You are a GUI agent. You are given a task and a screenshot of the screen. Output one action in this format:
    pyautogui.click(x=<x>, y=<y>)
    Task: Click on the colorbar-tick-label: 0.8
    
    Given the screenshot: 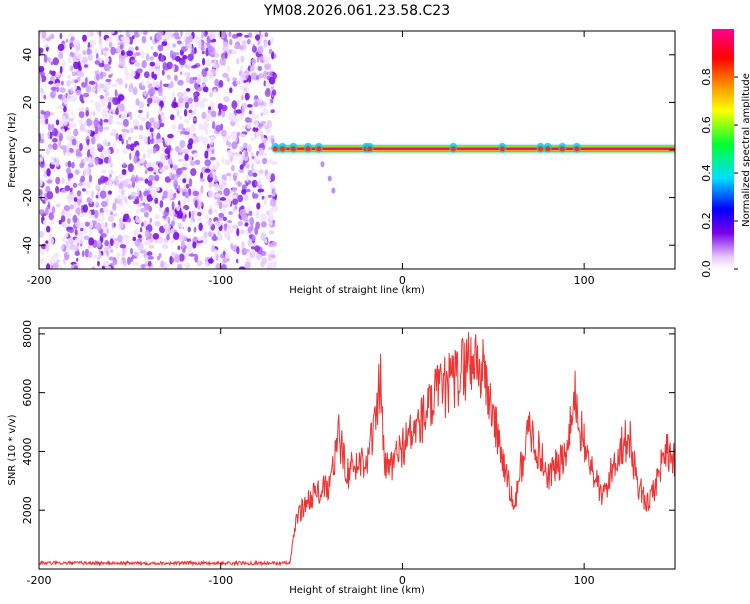 What is the action you would take?
    pyautogui.click(x=706, y=77)
    